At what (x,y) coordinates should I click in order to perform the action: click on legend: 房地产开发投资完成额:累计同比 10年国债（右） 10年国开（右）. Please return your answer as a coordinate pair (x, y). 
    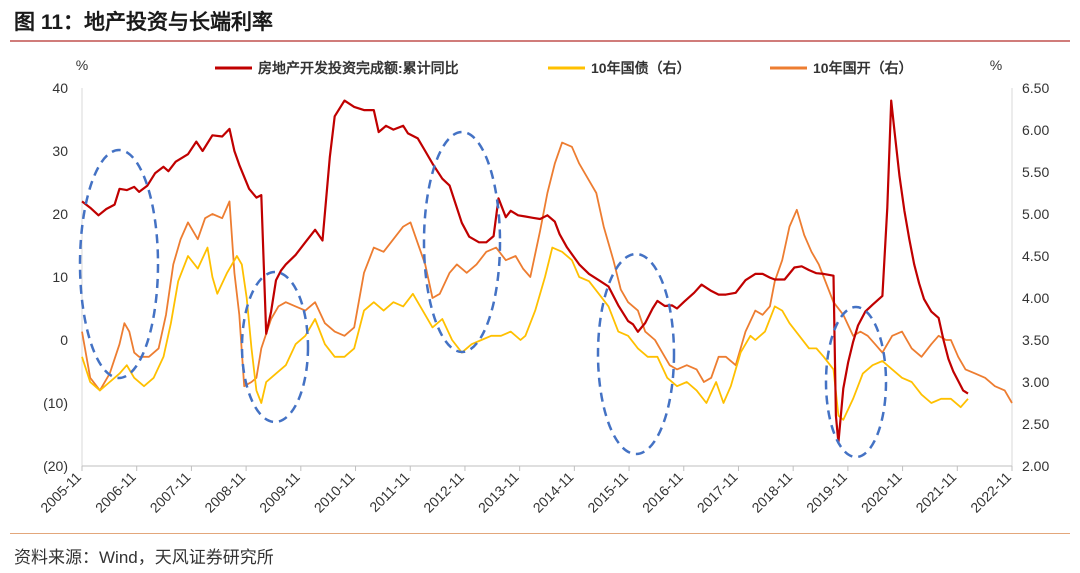
    Looking at the image, I should click on (564, 68).